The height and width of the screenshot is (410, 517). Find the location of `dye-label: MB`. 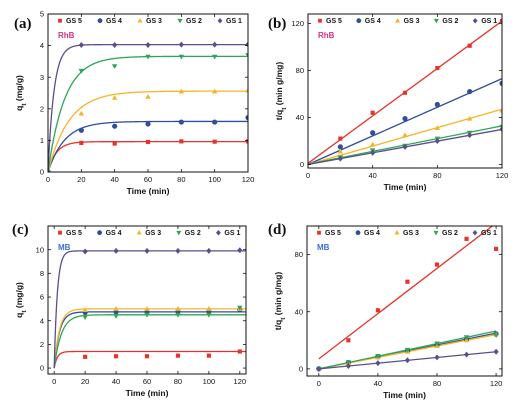

dye-label: MB is located at coordinates (323, 247).